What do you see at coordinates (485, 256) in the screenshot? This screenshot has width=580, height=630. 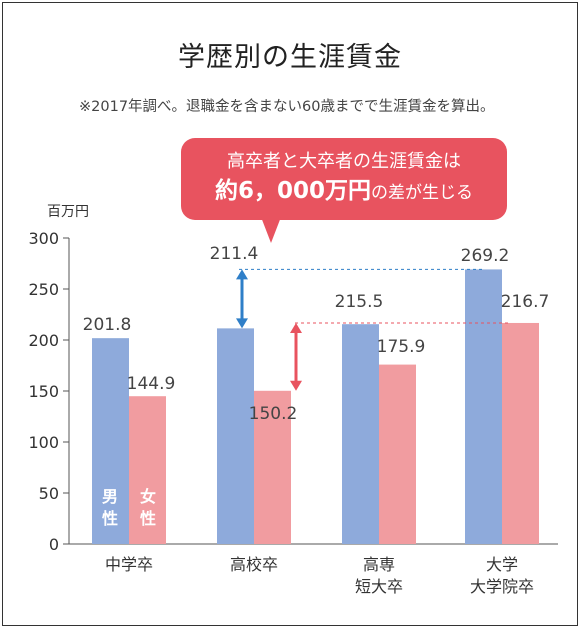 I see `value-label-male: 269.2` at bounding box center [485, 256].